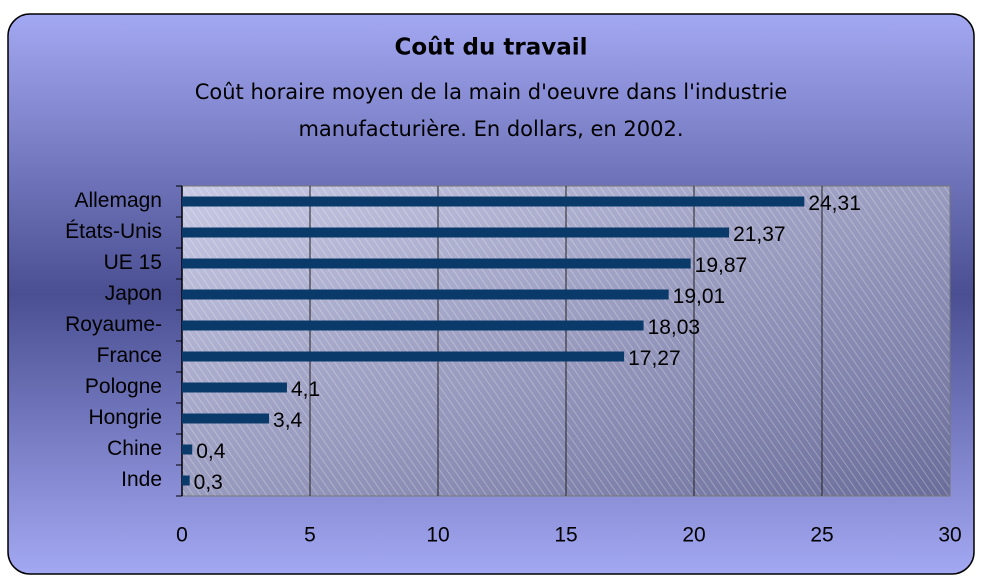 This screenshot has width=982, height=579. What do you see at coordinates (565, 535) in the screenshot?
I see `x-tick-label: 15` at bounding box center [565, 535].